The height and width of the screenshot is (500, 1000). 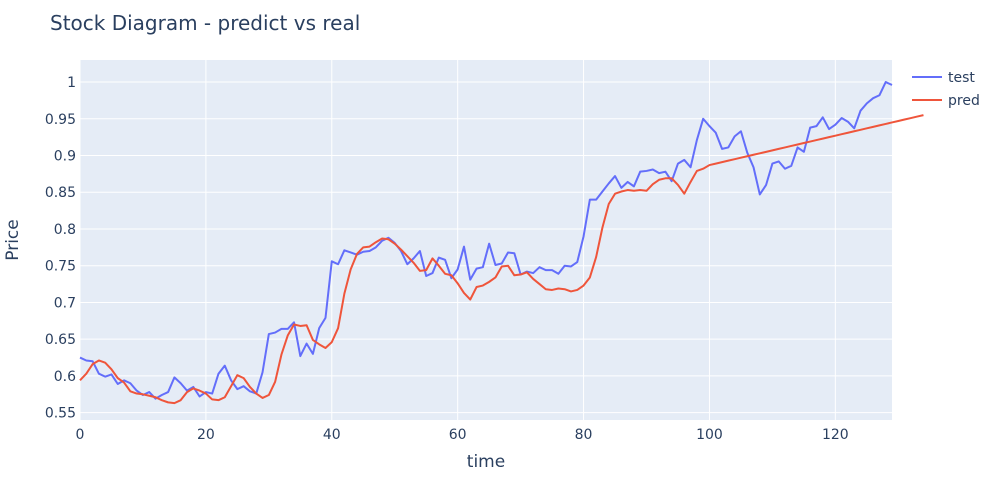 What do you see at coordinates (65, 303) in the screenshot?
I see `y-tick-label: 0.7` at bounding box center [65, 303].